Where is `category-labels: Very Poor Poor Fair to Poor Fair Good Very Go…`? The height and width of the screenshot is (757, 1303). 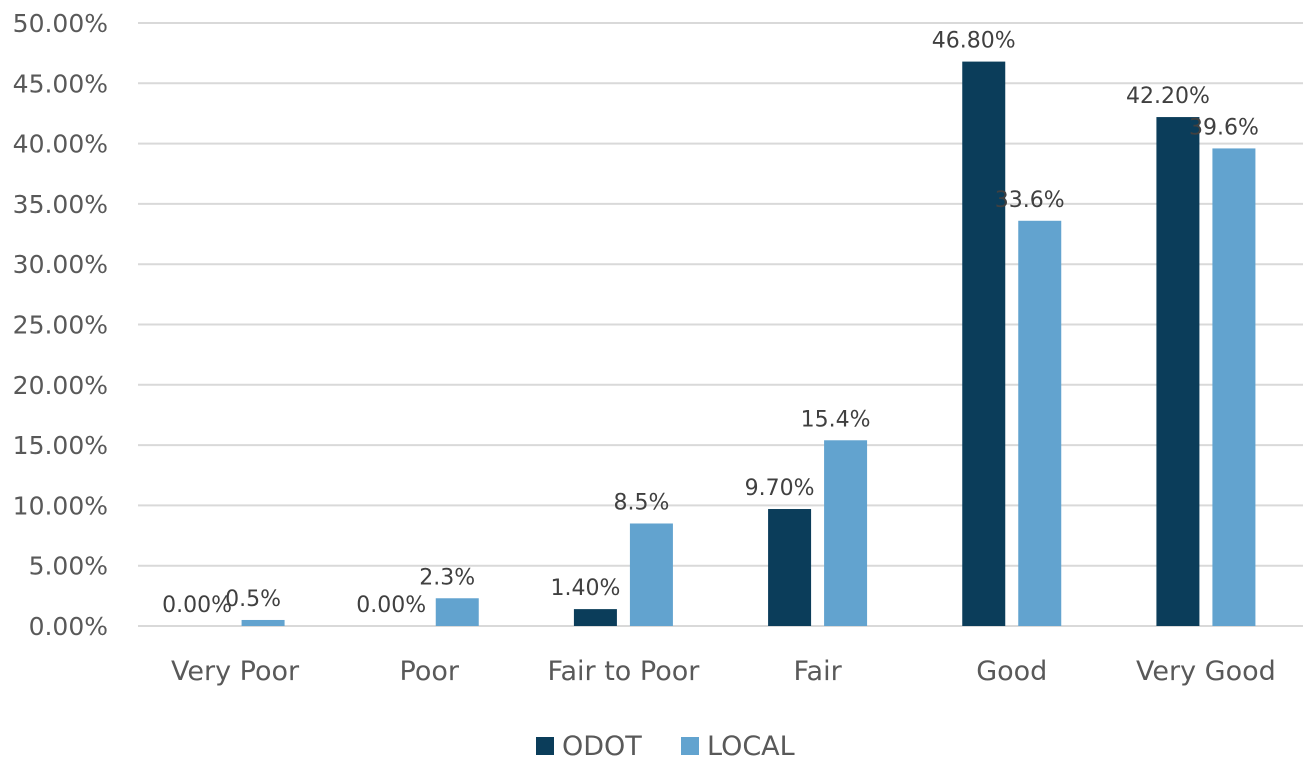
category-labels: Very Poor Poor Fair to Poor Fair Good Very Go… is located at coordinates (723, 671).